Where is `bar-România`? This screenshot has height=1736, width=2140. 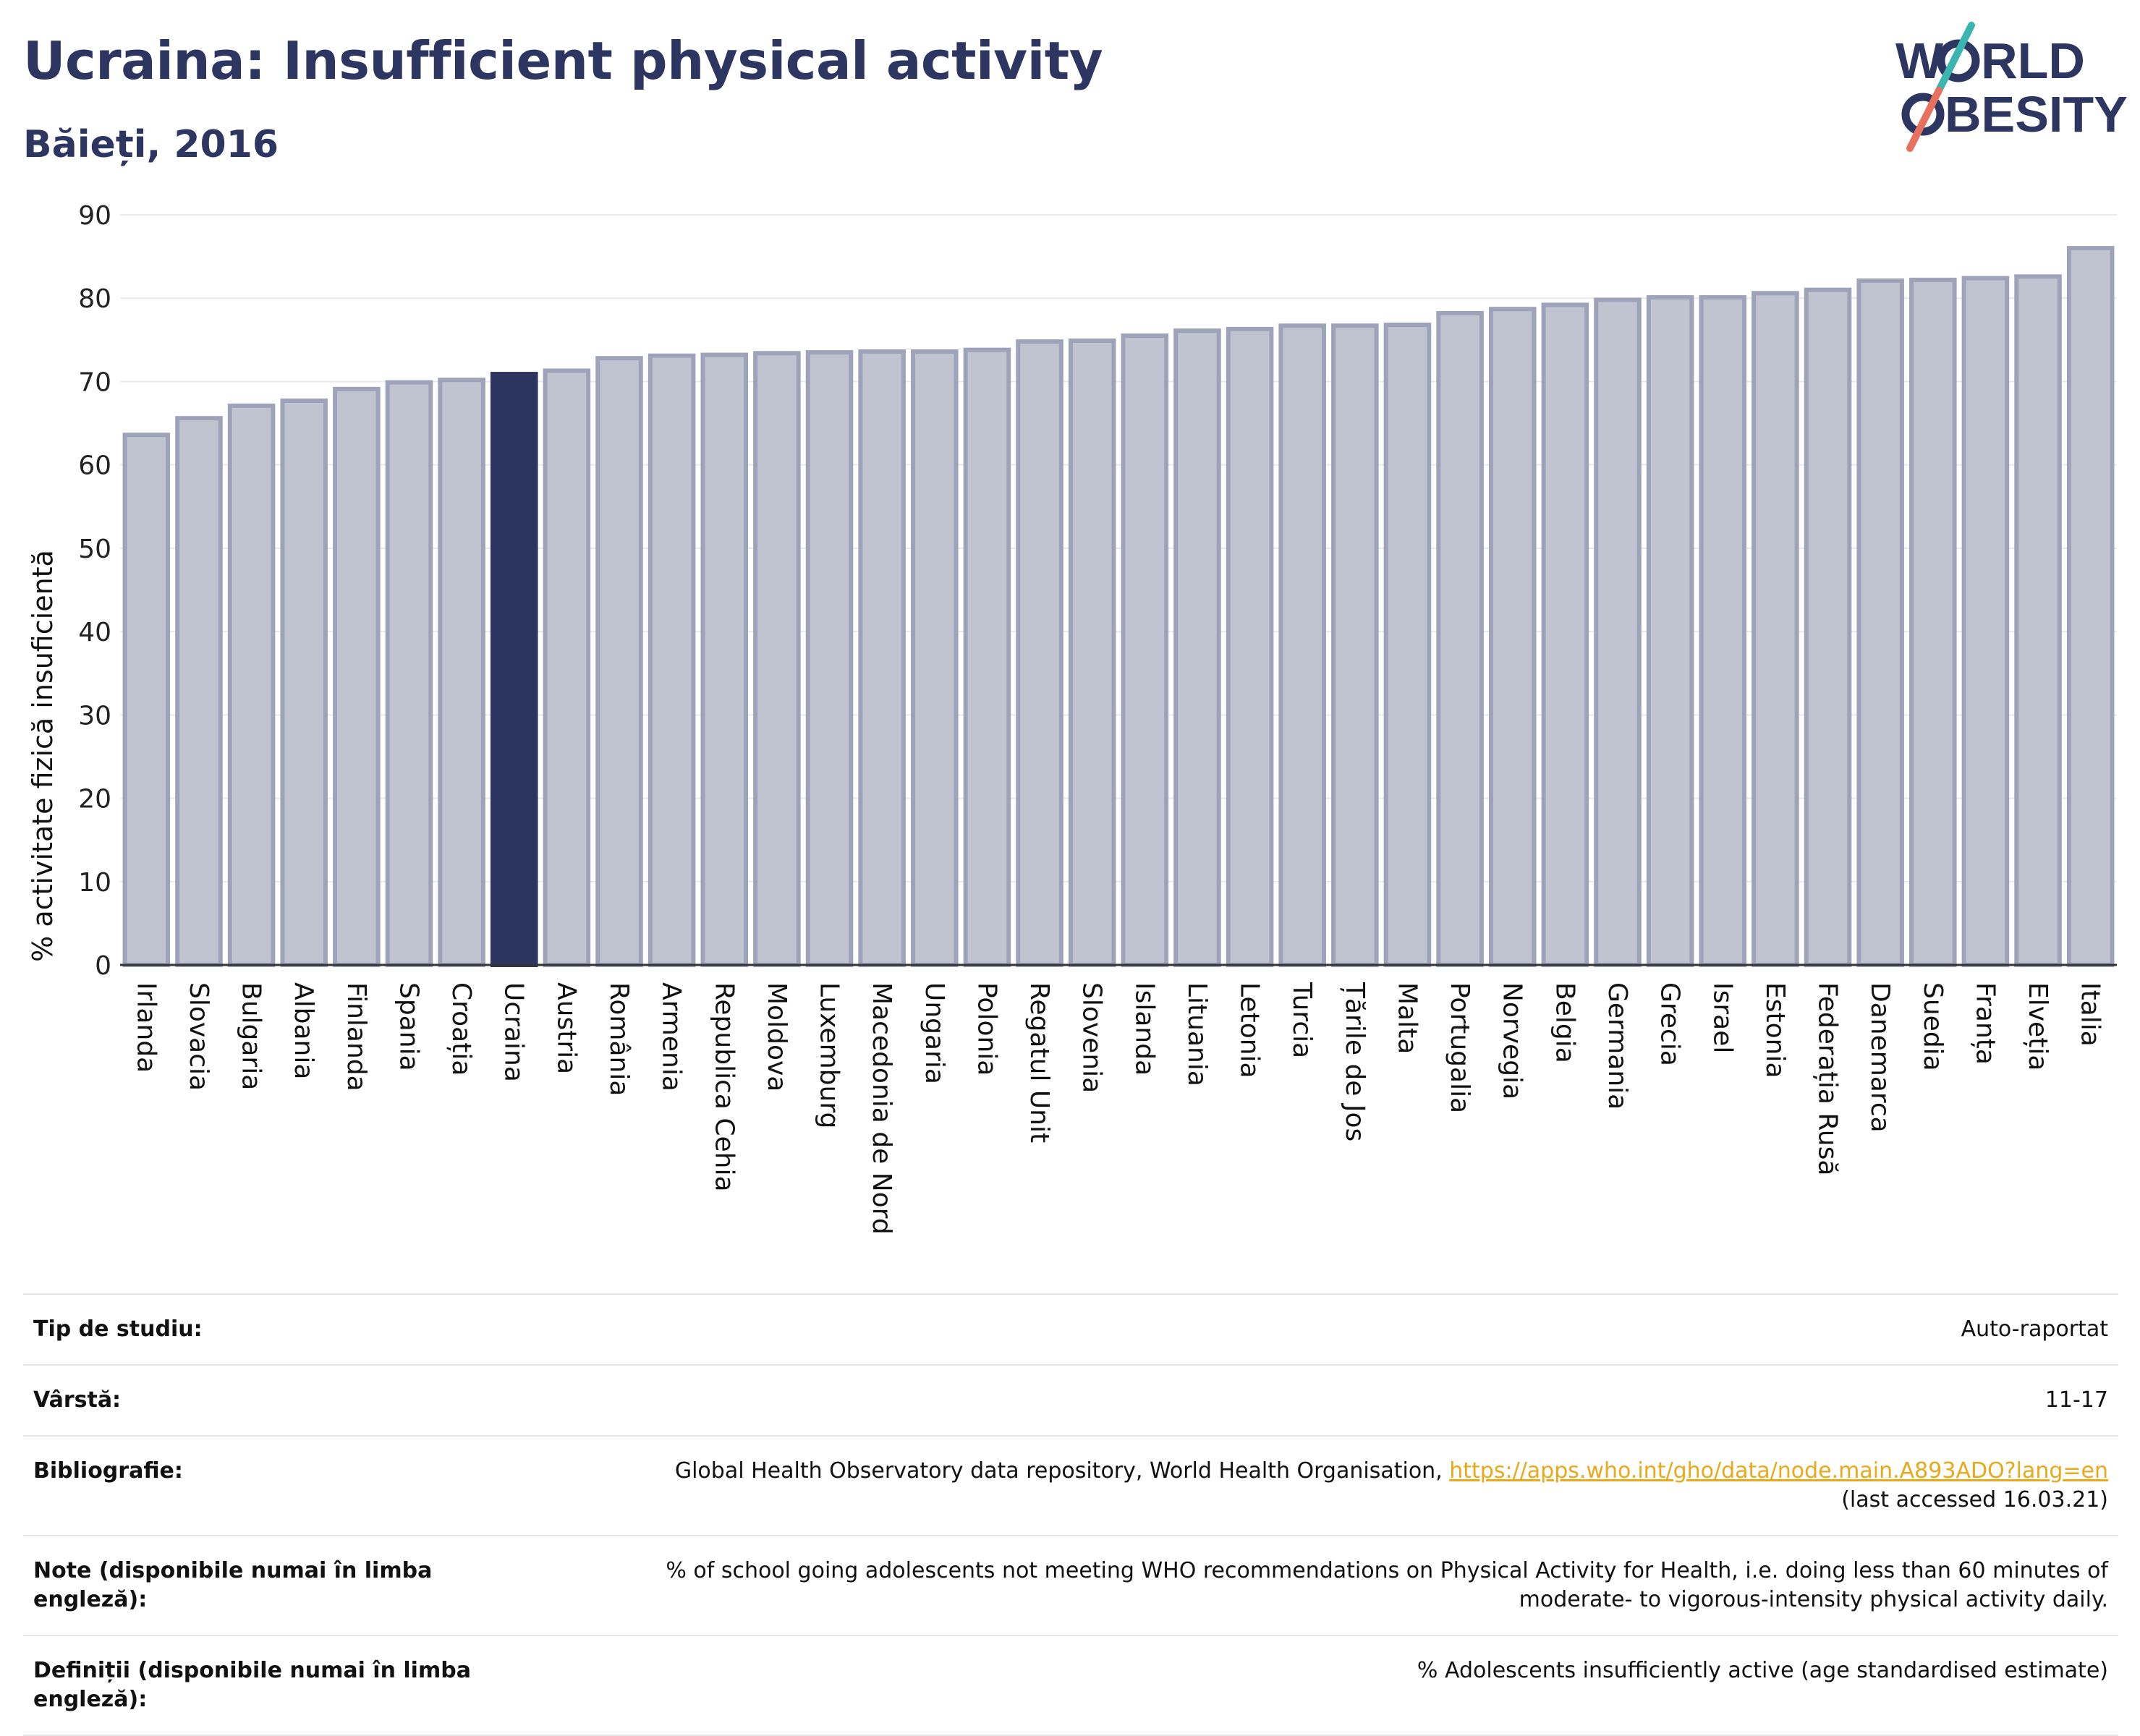
bar-România is located at coordinates (619, 661).